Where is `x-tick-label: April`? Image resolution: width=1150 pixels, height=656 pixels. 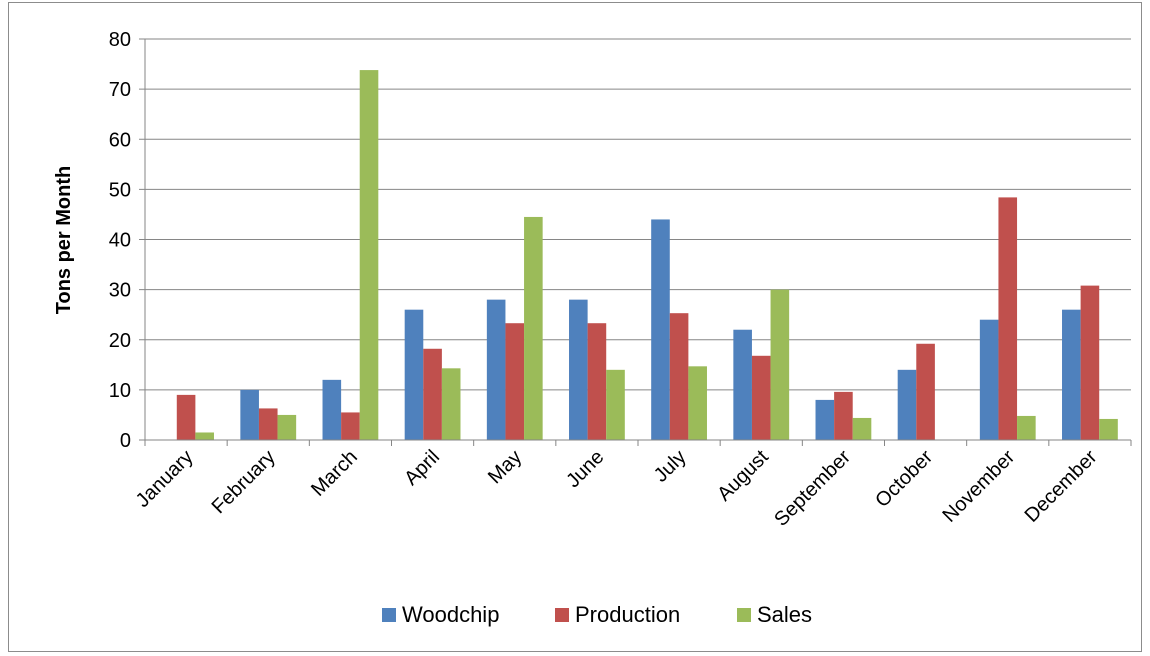
x-tick-label: April is located at coordinates (422, 468).